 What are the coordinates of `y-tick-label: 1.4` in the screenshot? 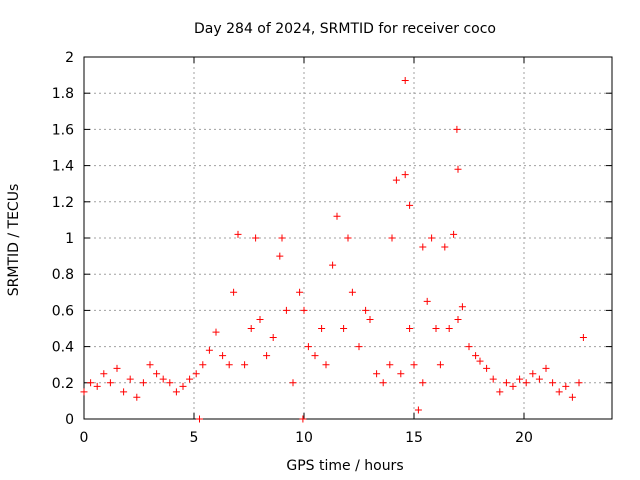 It's located at (63, 167).